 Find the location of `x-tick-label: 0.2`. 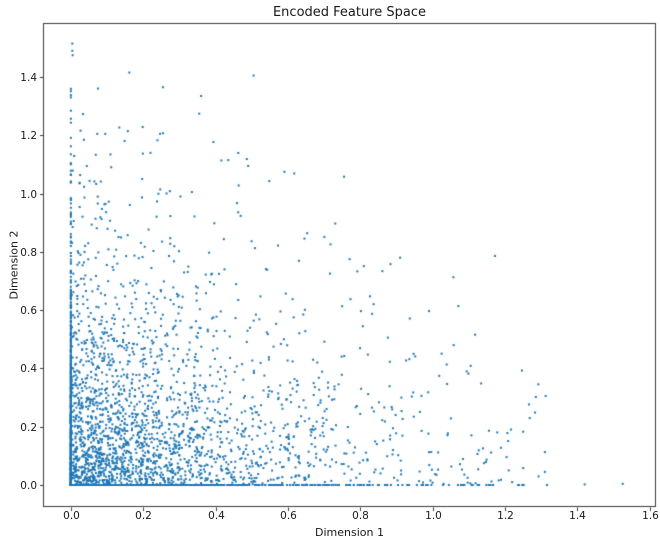

x-tick-label: 0.2 is located at coordinates (143, 516).